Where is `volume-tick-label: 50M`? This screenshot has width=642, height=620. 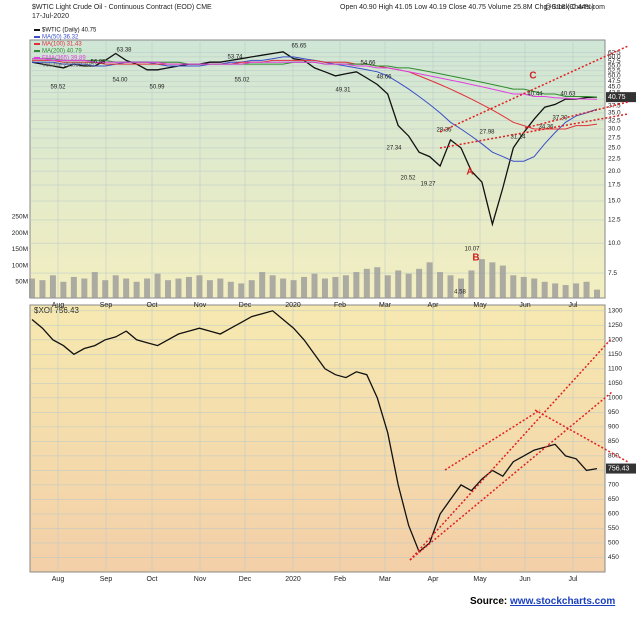 volume-tick-label: 50M is located at coordinates (21, 282).